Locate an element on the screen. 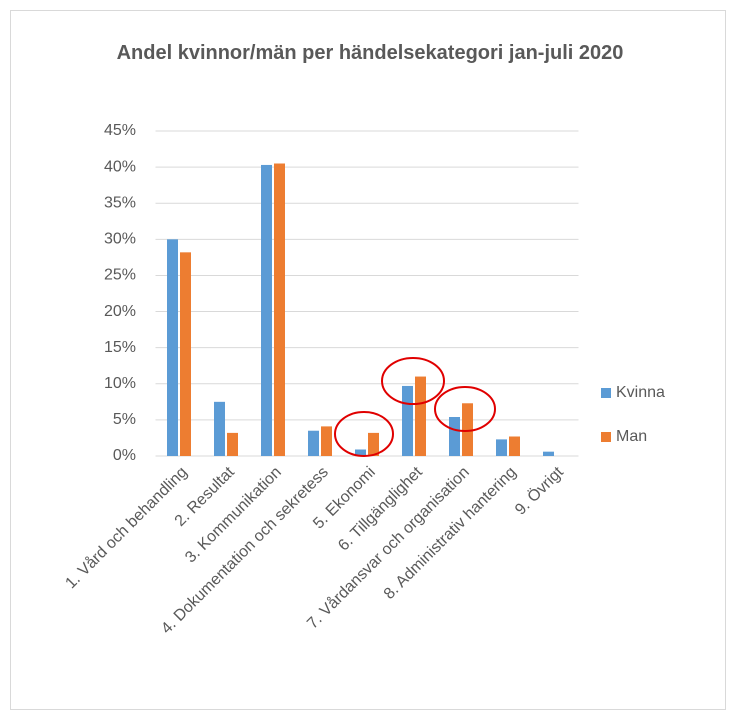 The height and width of the screenshot is (722, 740). y-tick-label: 25% is located at coordinates (120, 275).